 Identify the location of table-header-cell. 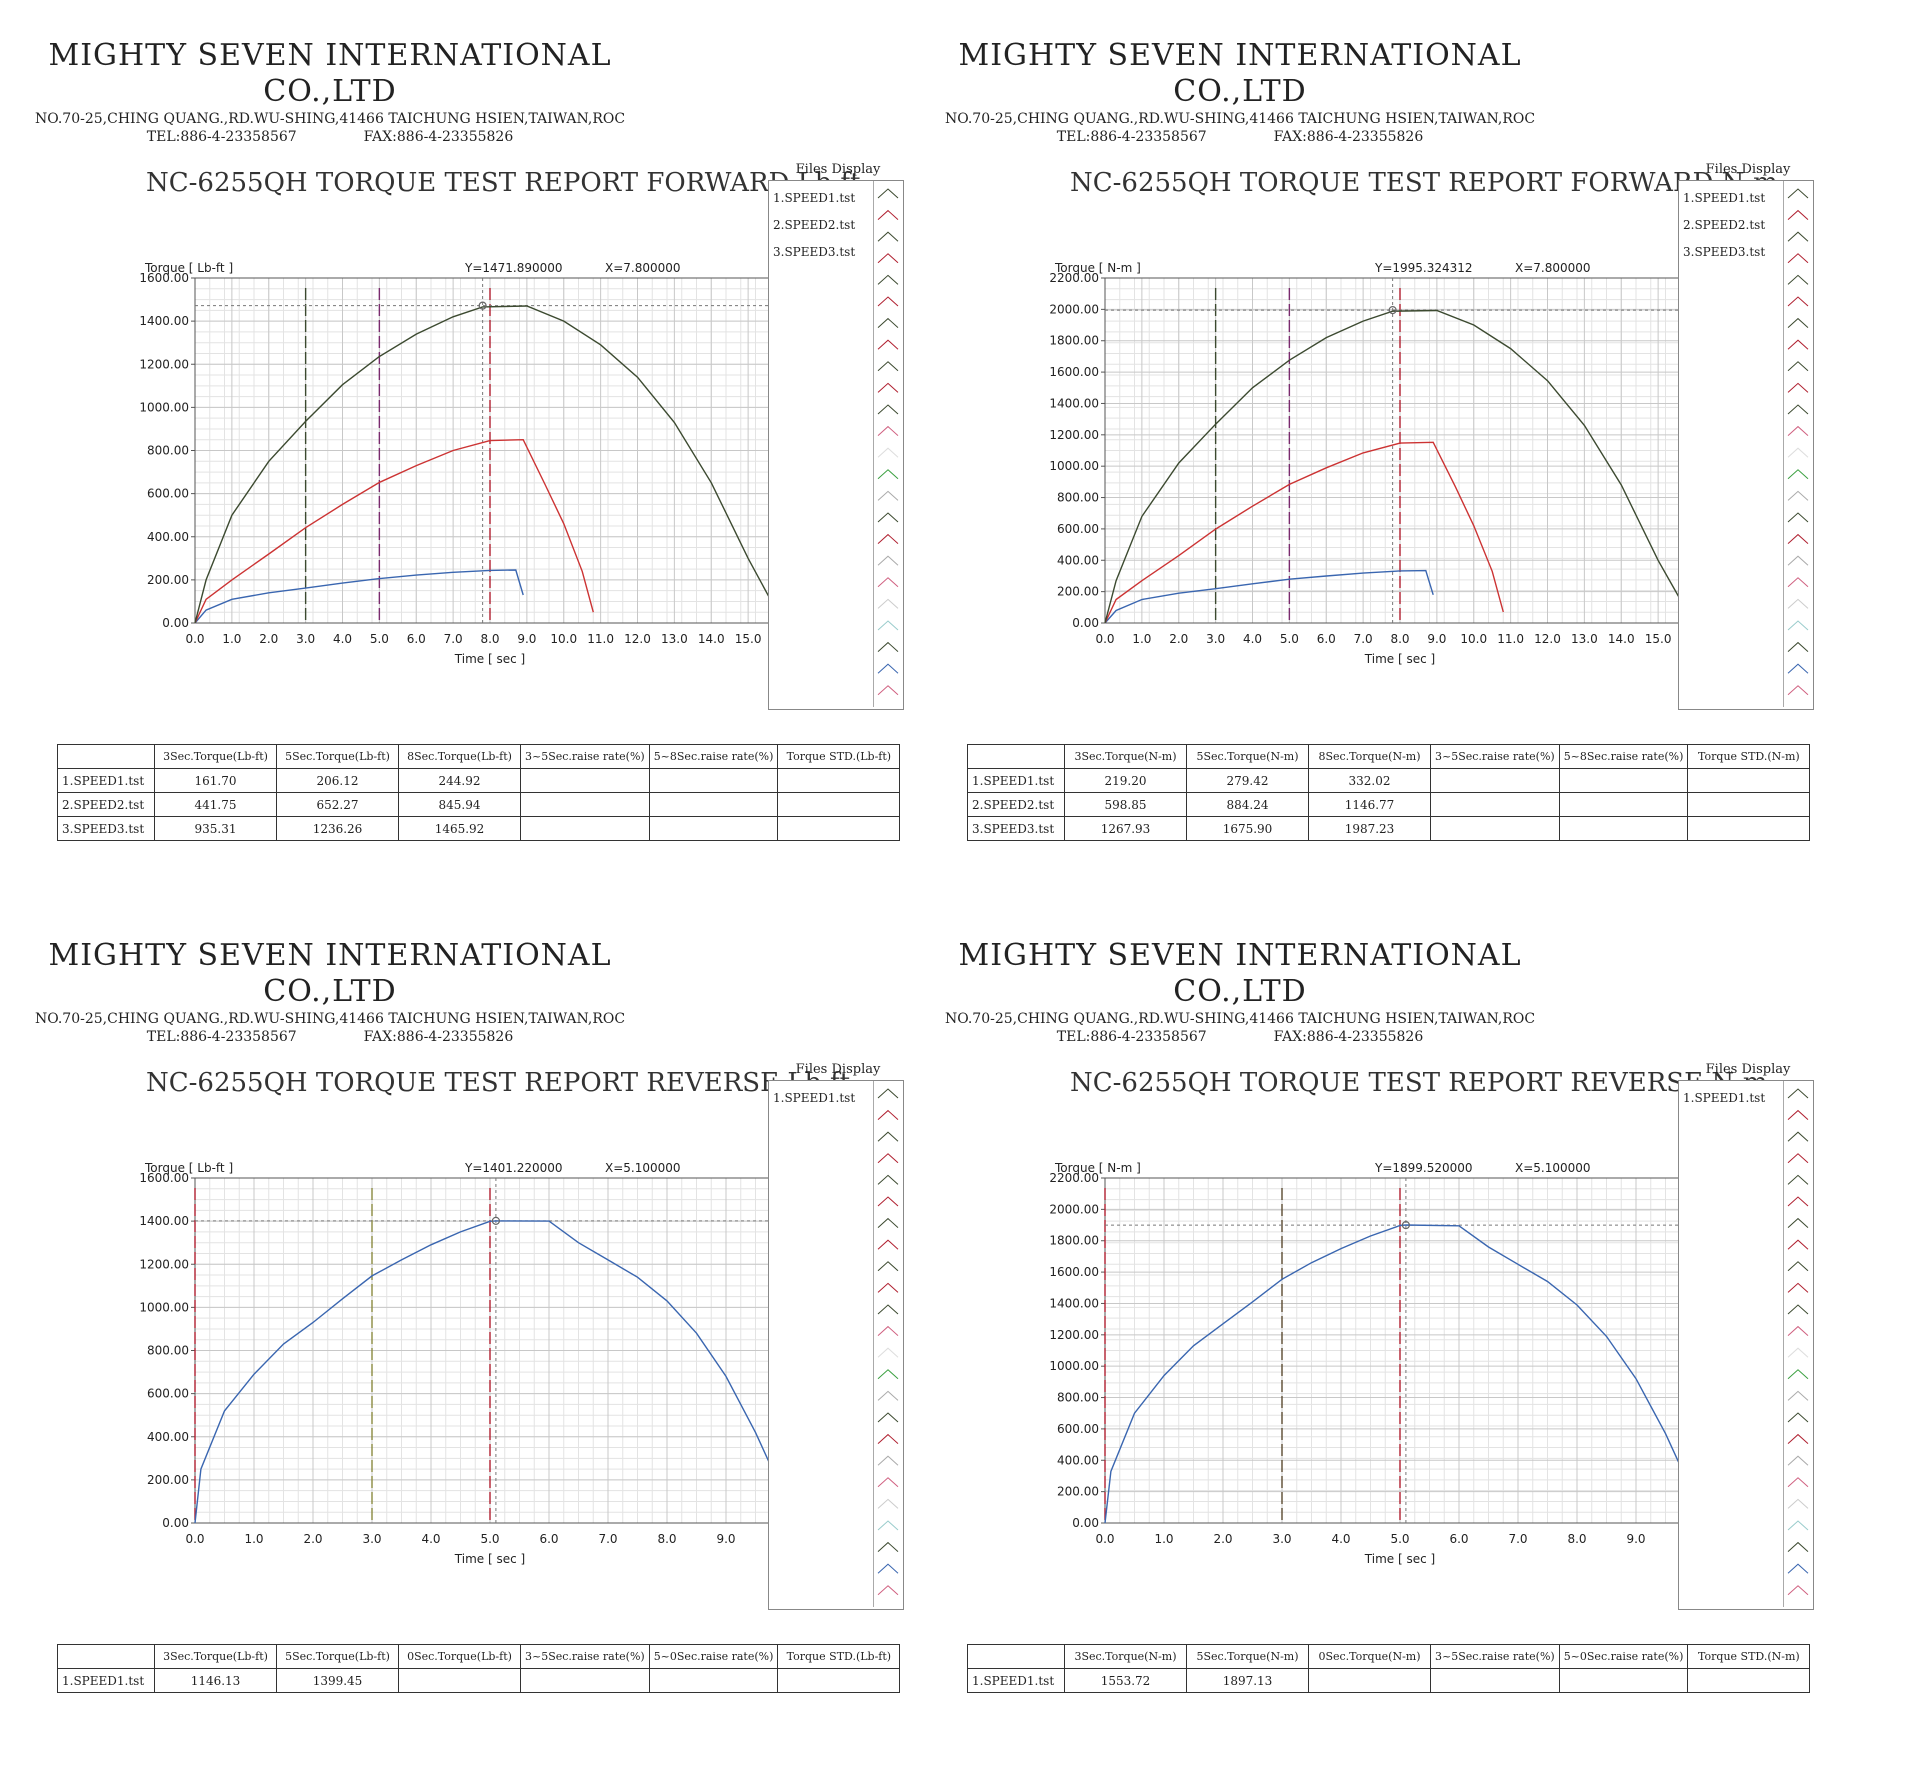
(106, 756).